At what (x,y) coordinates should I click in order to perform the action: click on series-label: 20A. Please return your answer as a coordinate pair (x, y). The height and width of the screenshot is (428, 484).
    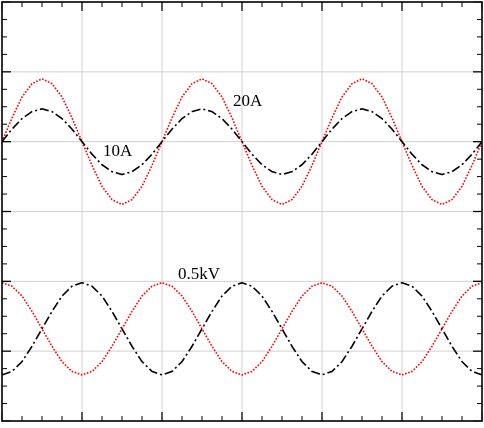
    Looking at the image, I should click on (248, 100).